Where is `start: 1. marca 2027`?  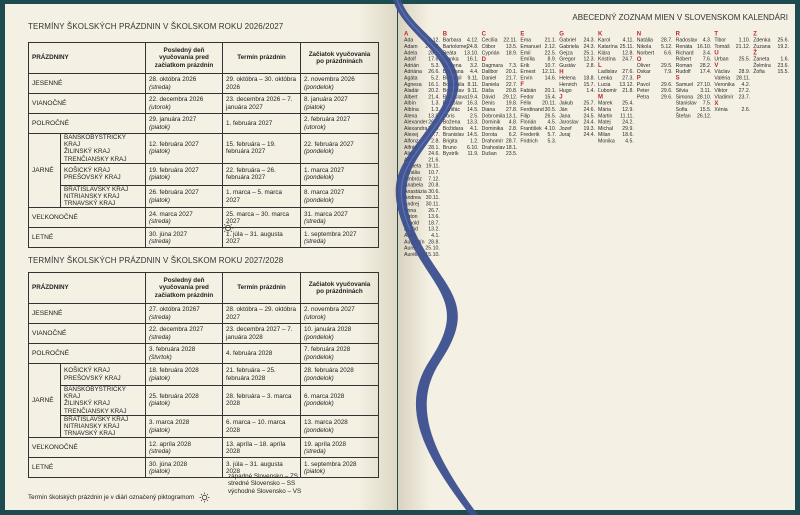 start: 1. marca 2027 is located at coordinates (324, 171).